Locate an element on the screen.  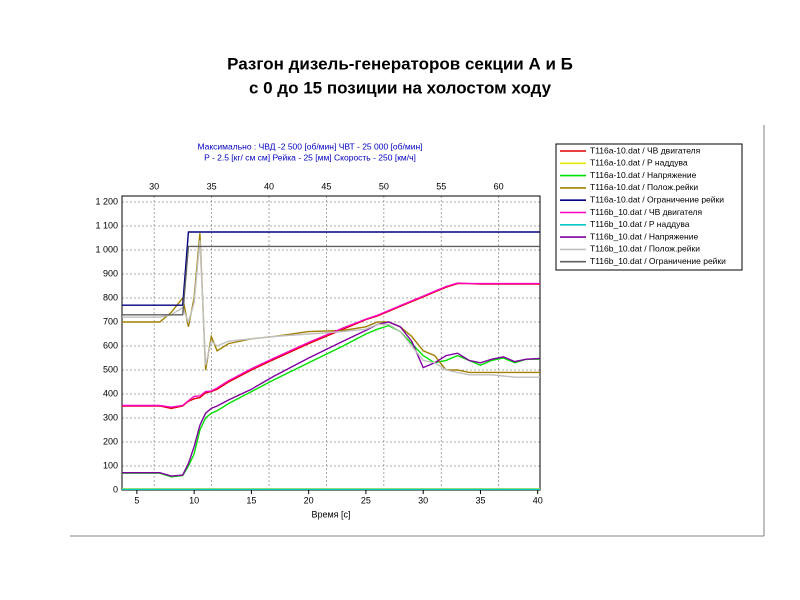
y-tick-label: 1 100 is located at coordinates (106, 225).